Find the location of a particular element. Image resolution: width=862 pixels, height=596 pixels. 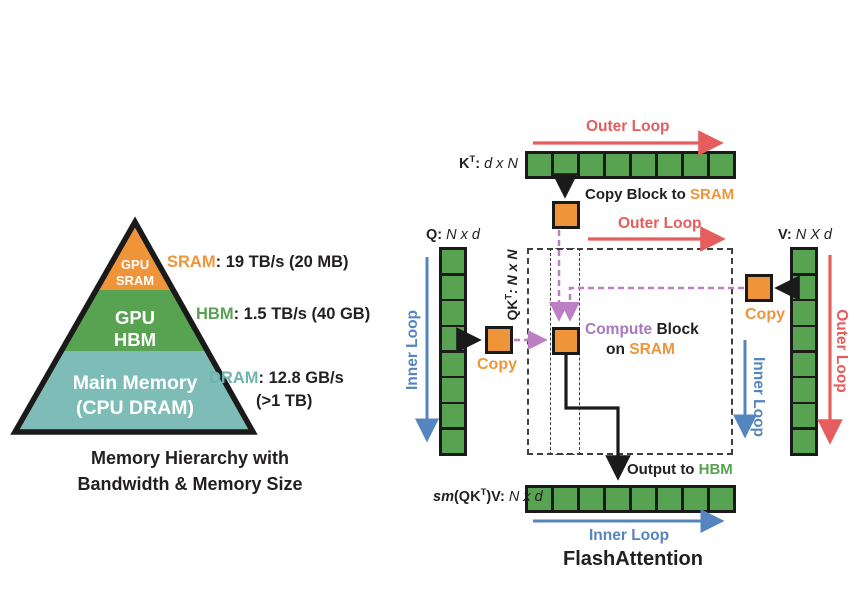

kt-matrix-label: KT: d x N is located at coordinates (488, 162).